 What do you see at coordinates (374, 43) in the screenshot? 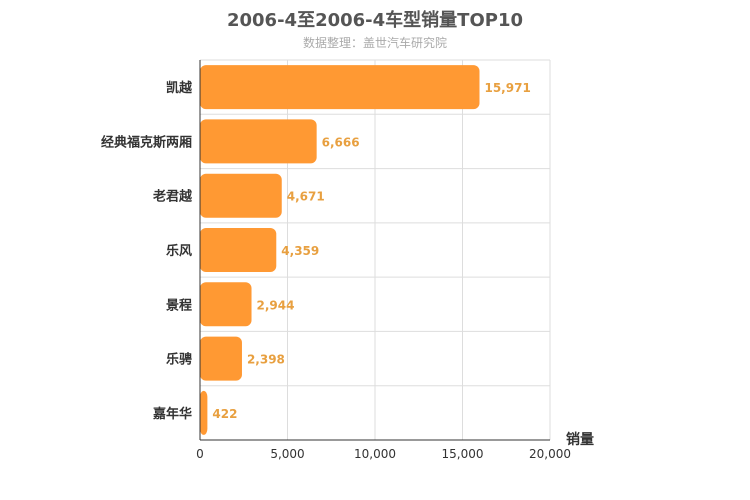
I see `chart-subtitle: 数据整理：盖世汽车研究院` at bounding box center [374, 43].